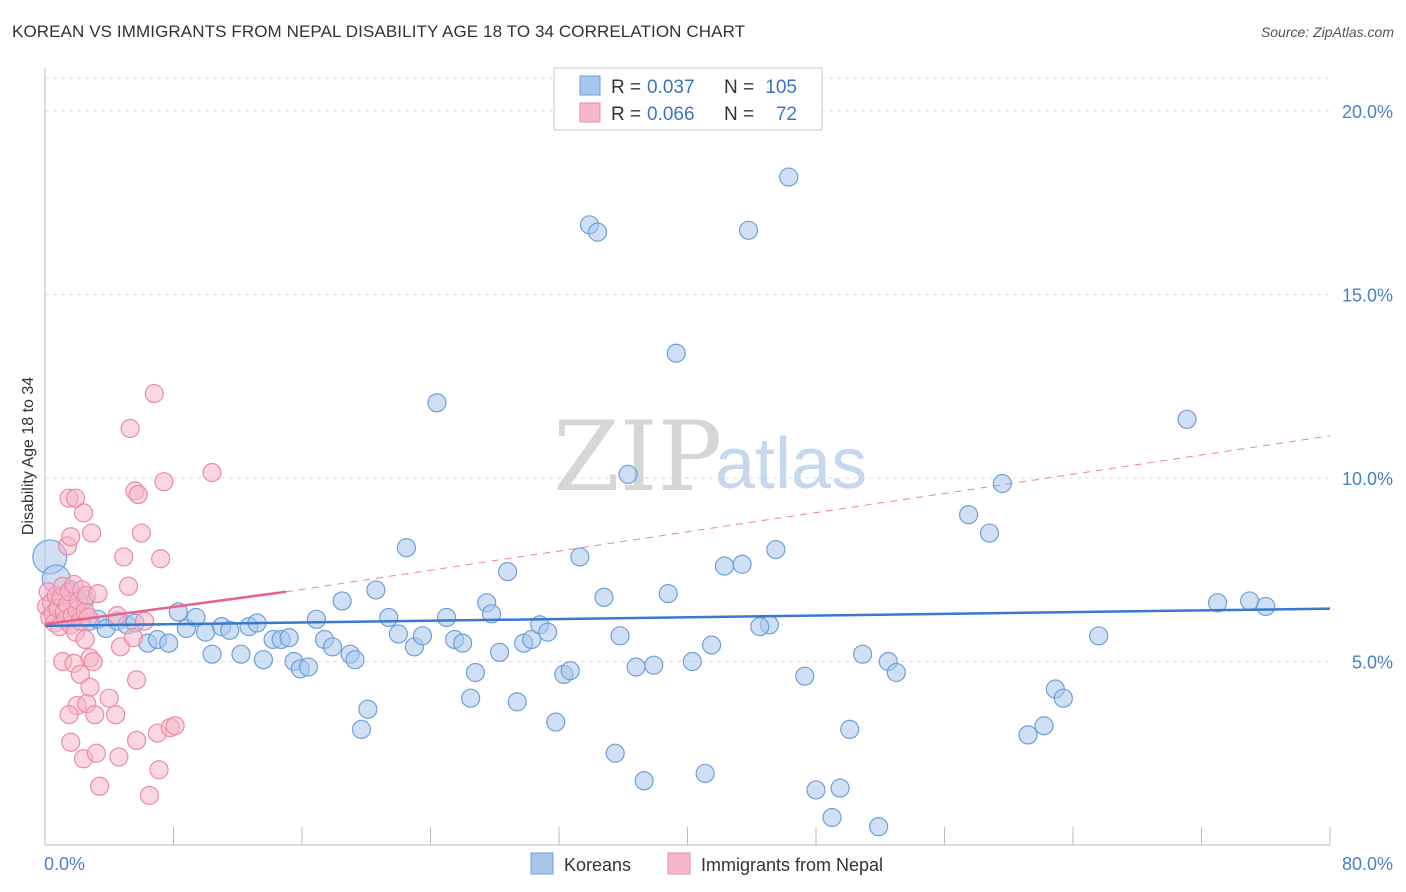  What do you see at coordinates (597, 865) in the screenshot?
I see `legend-koreans-label: Koreans` at bounding box center [597, 865].